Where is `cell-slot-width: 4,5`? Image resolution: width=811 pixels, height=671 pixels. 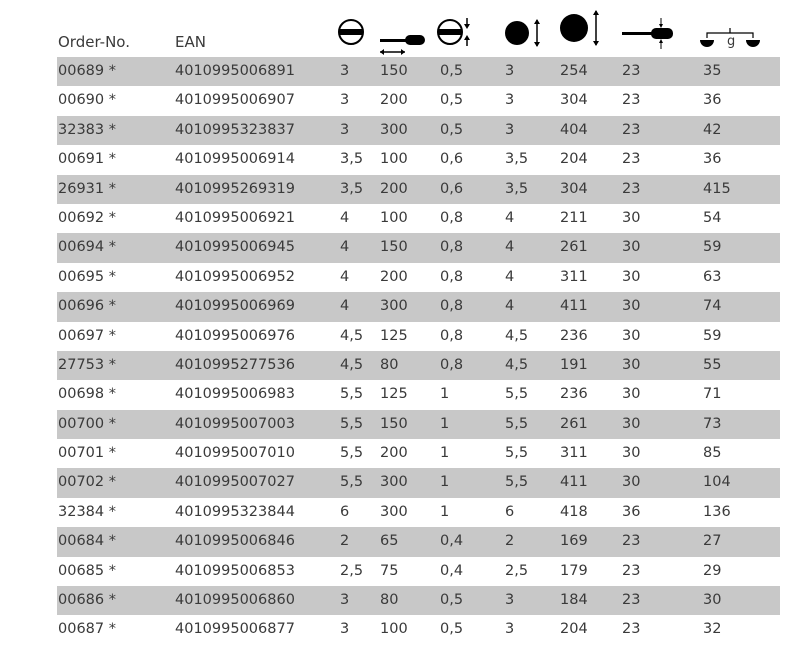 cell-slot-width: 4,5 is located at coordinates (352, 335).